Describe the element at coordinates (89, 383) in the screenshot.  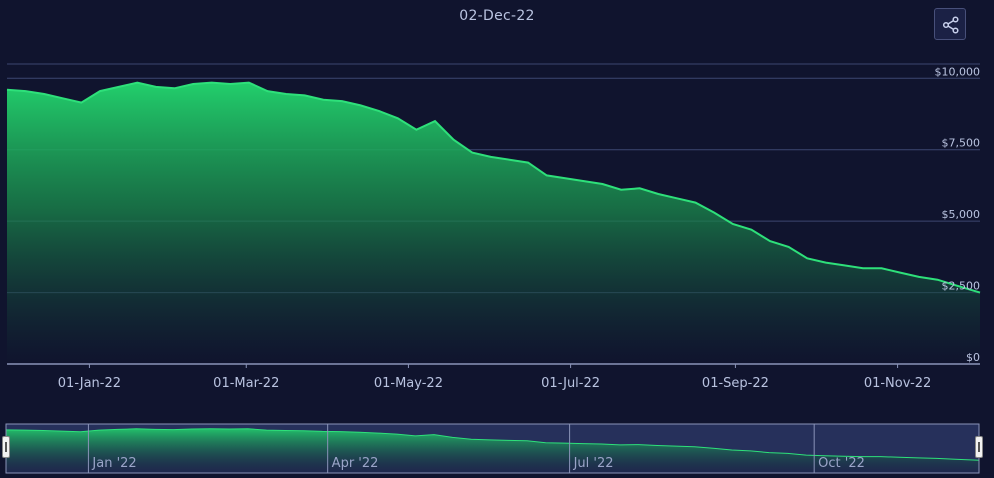
I see `x-tick-label: 01-Jan-22` at that location.